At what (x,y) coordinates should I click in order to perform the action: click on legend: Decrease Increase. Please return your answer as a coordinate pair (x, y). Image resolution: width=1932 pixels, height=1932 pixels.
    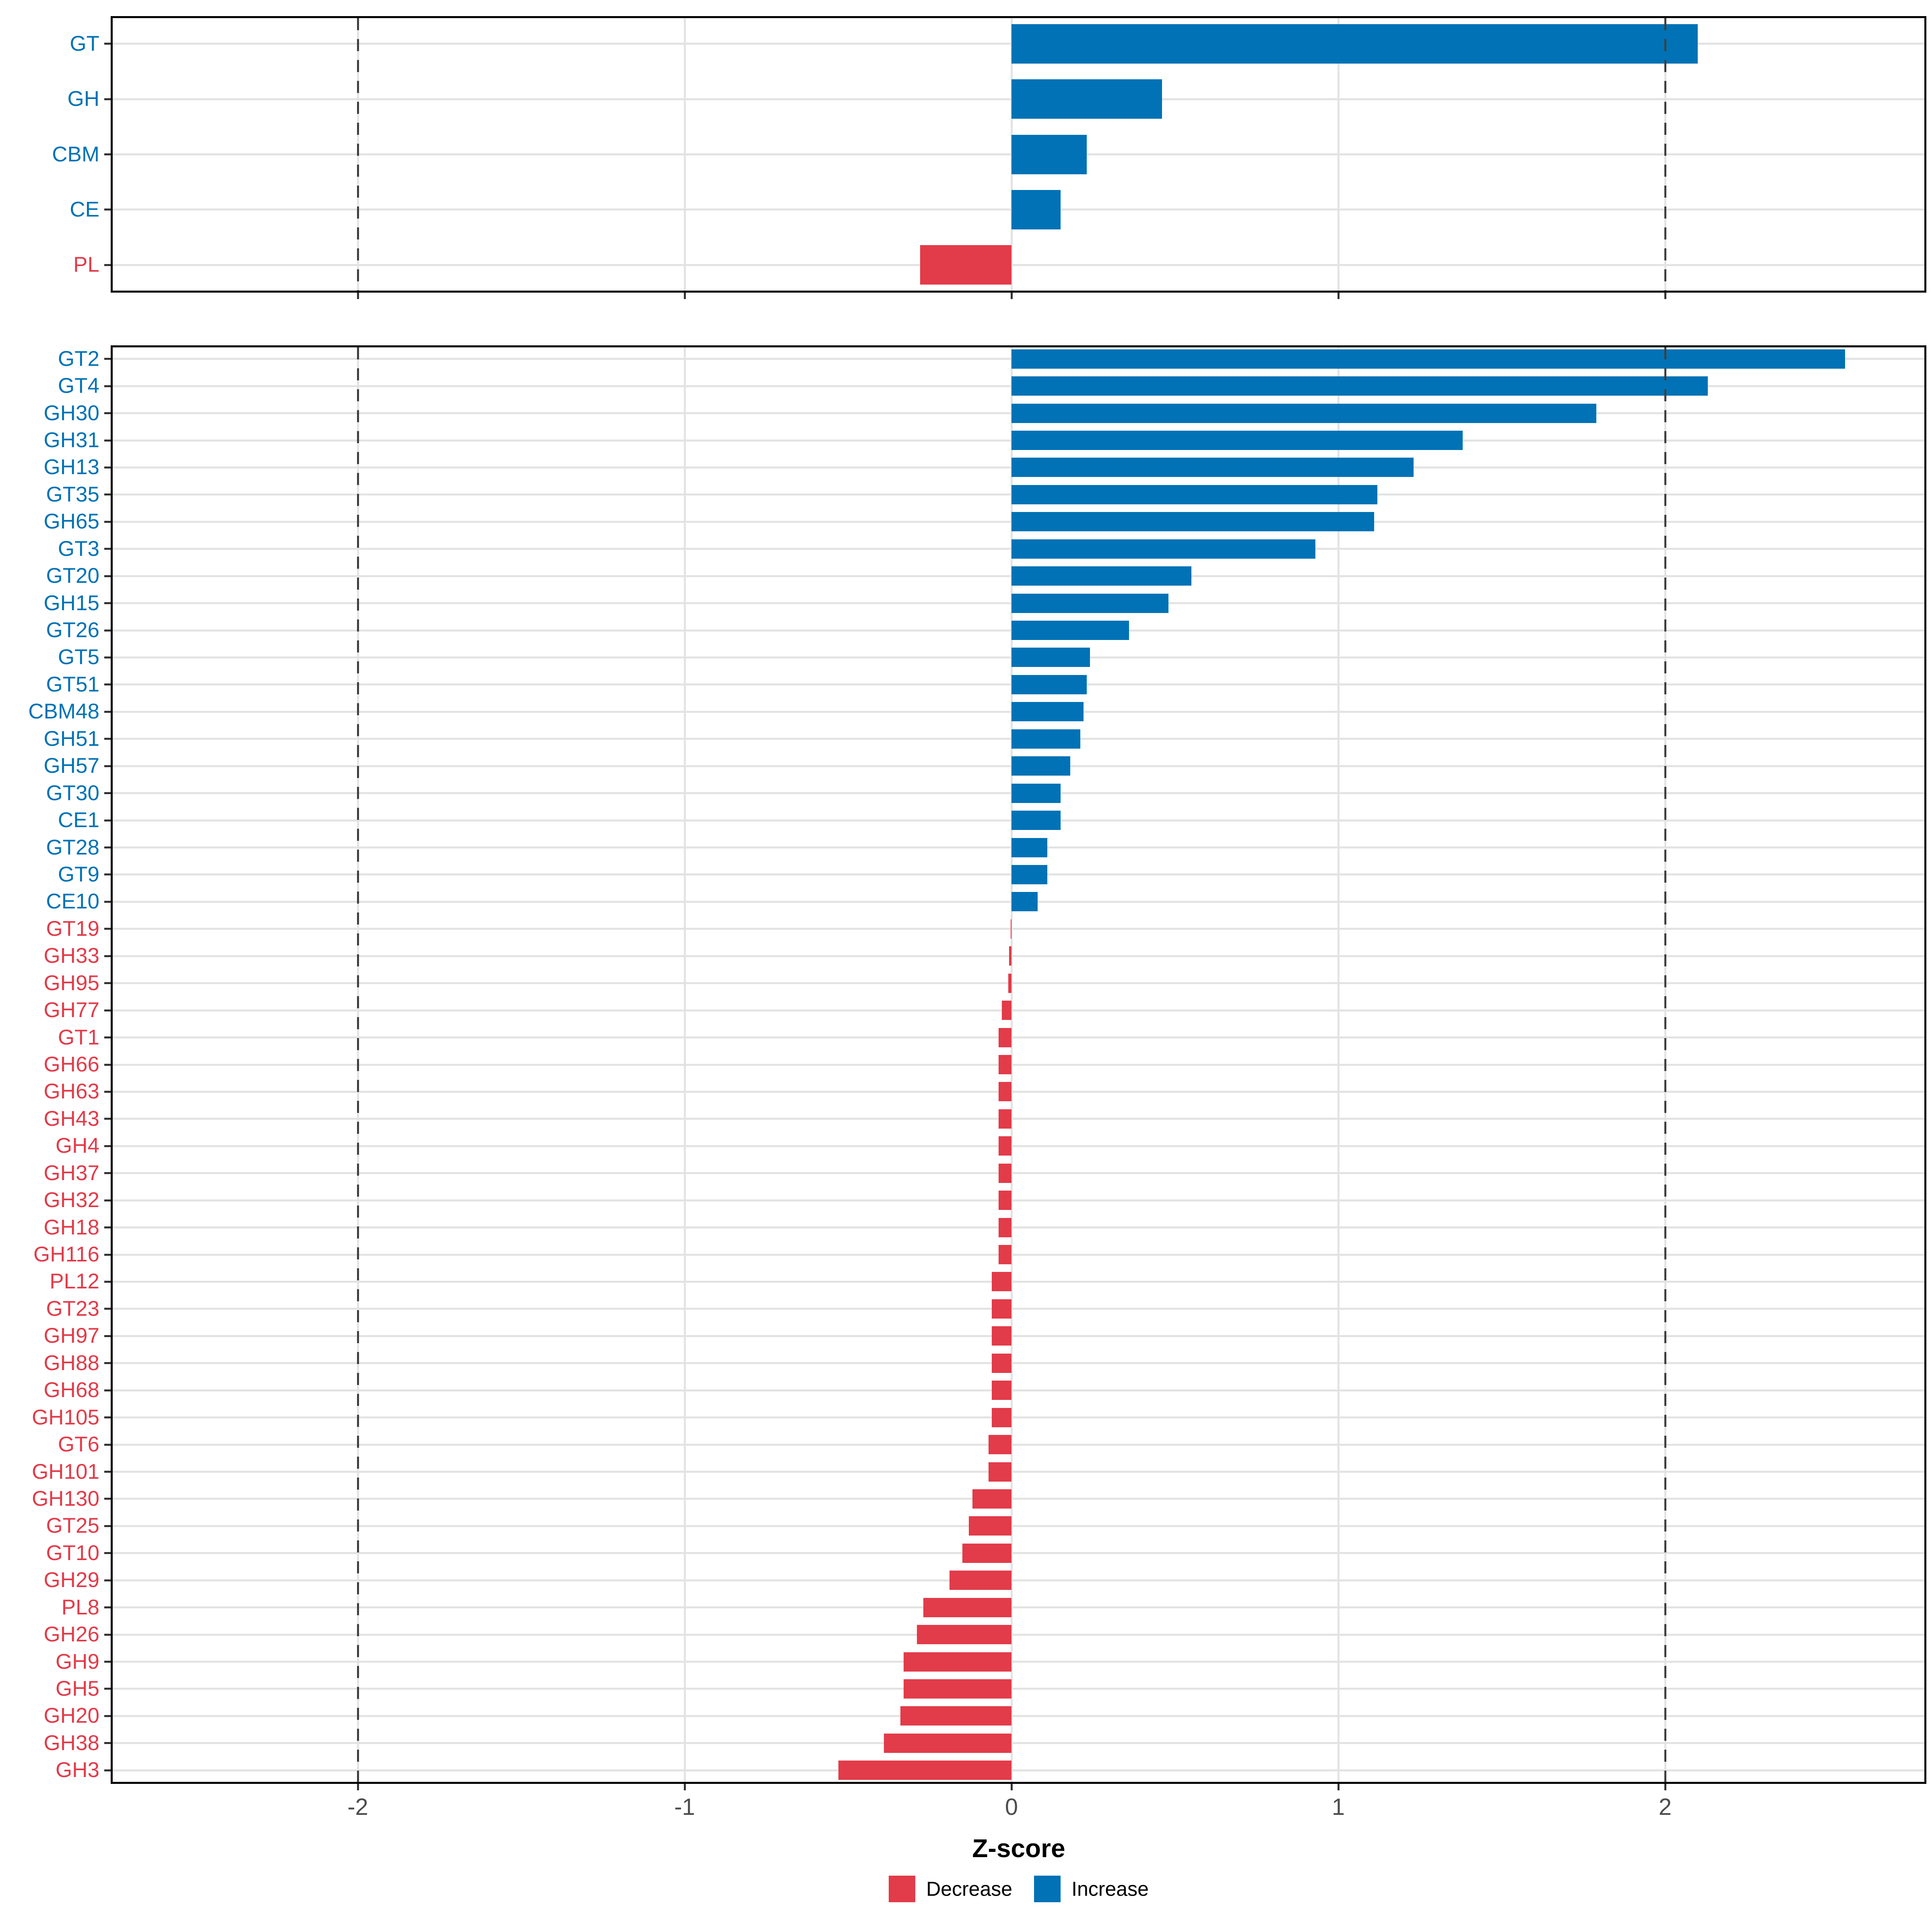
    Looking at the image, I should click on (1019, 1889).